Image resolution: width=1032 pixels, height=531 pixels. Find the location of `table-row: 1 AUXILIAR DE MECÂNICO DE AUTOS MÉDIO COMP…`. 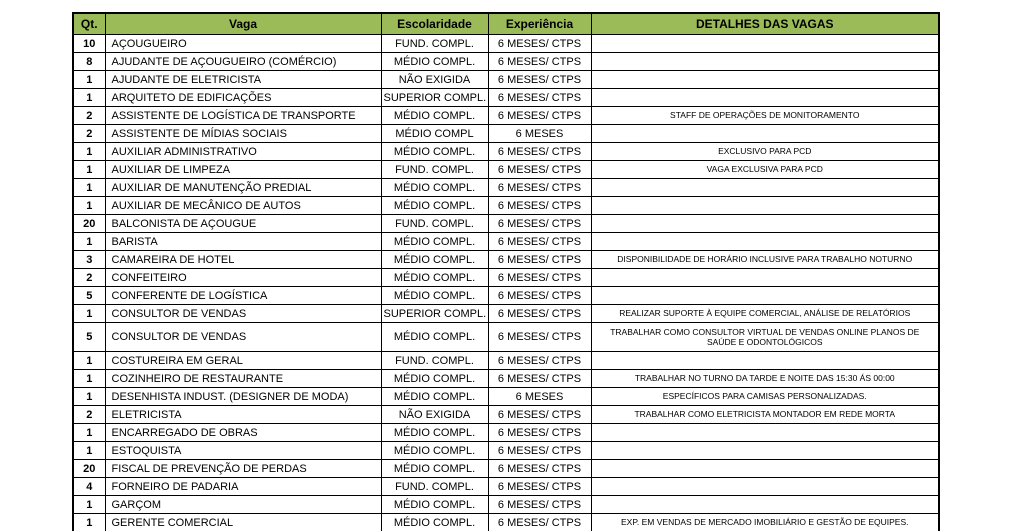

table-row: 1 AUXILIAR DE MECÂNICO DE AUTOS MÉDIO COMP… is located at coordinates (506, 205).